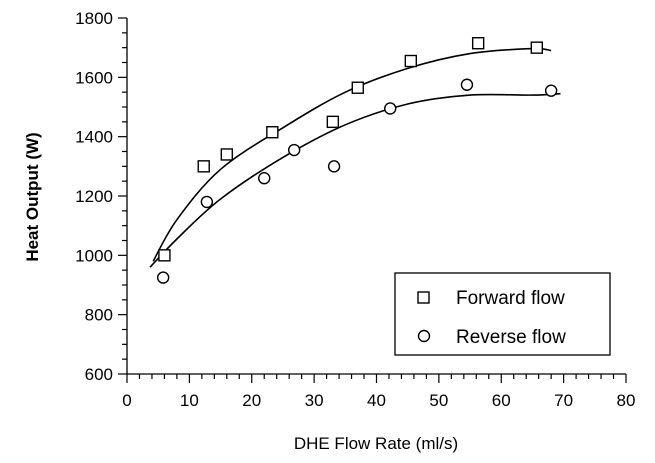 The image size is (655, 463). What do you see at coordinates (251, 400) in the screenshot?
I see `x-tick-label: 20` at bounding box center [251, 400].